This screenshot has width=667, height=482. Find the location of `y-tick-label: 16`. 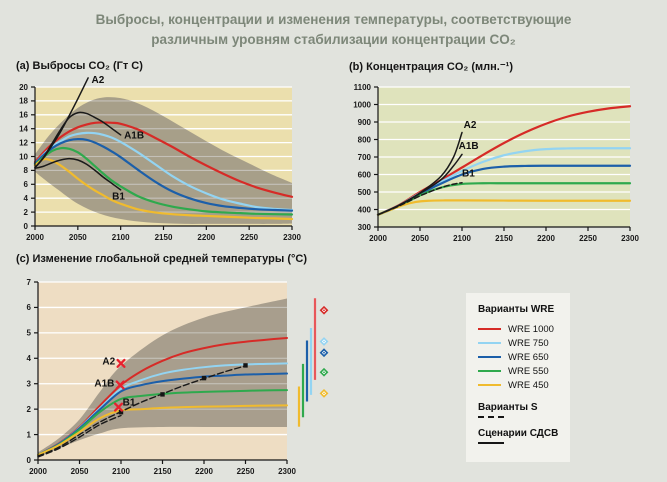

y-tick-label: 16 is located at coordinates (23, 115).